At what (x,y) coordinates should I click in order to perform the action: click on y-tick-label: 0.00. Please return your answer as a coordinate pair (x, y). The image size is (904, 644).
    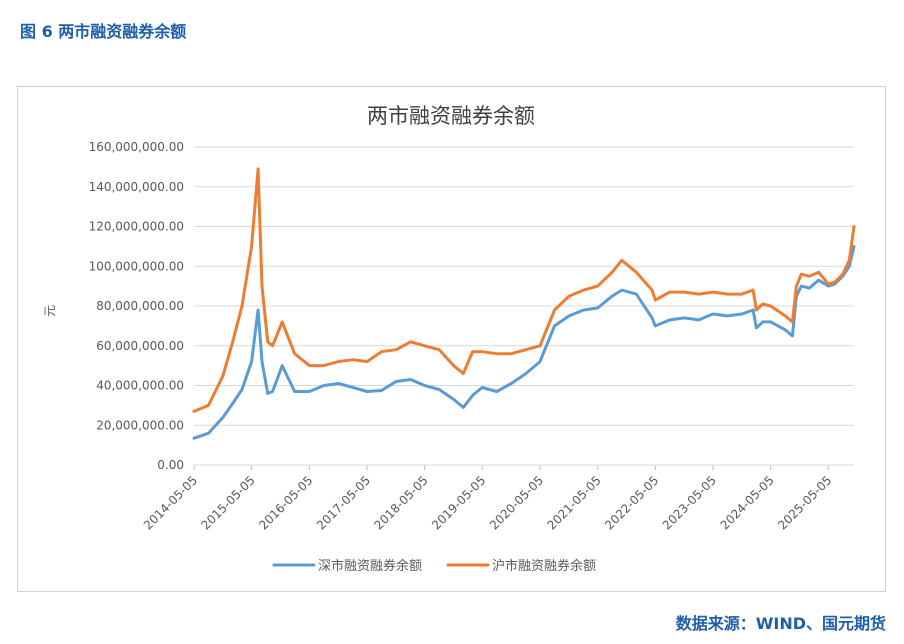
    Looking at the image, I should click on (170, 465).